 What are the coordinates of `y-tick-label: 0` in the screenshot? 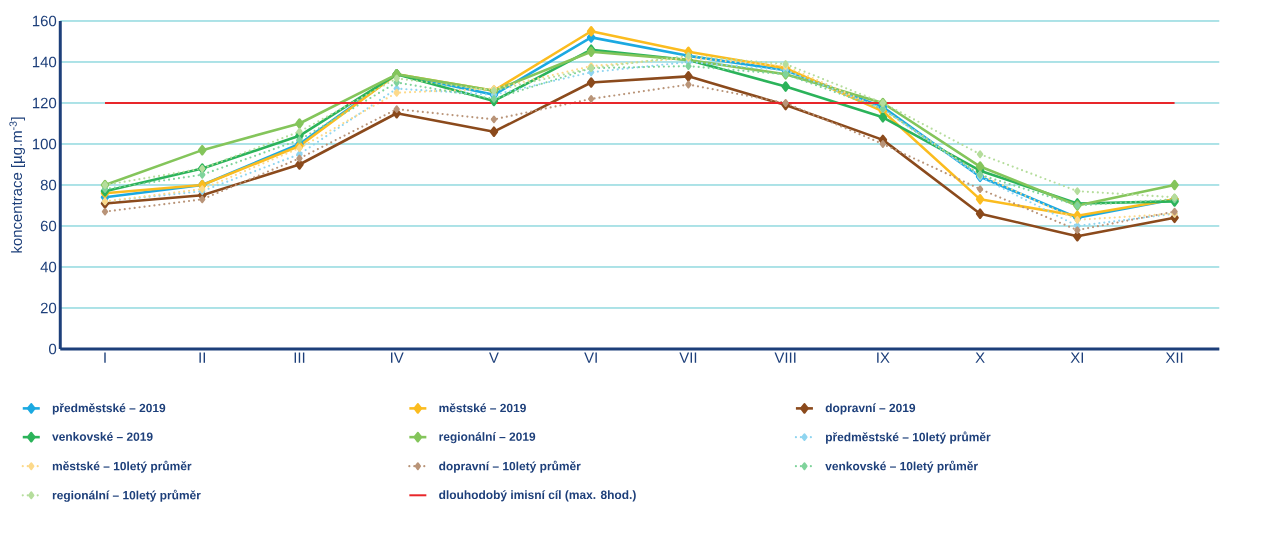 It's located at (53, 349).